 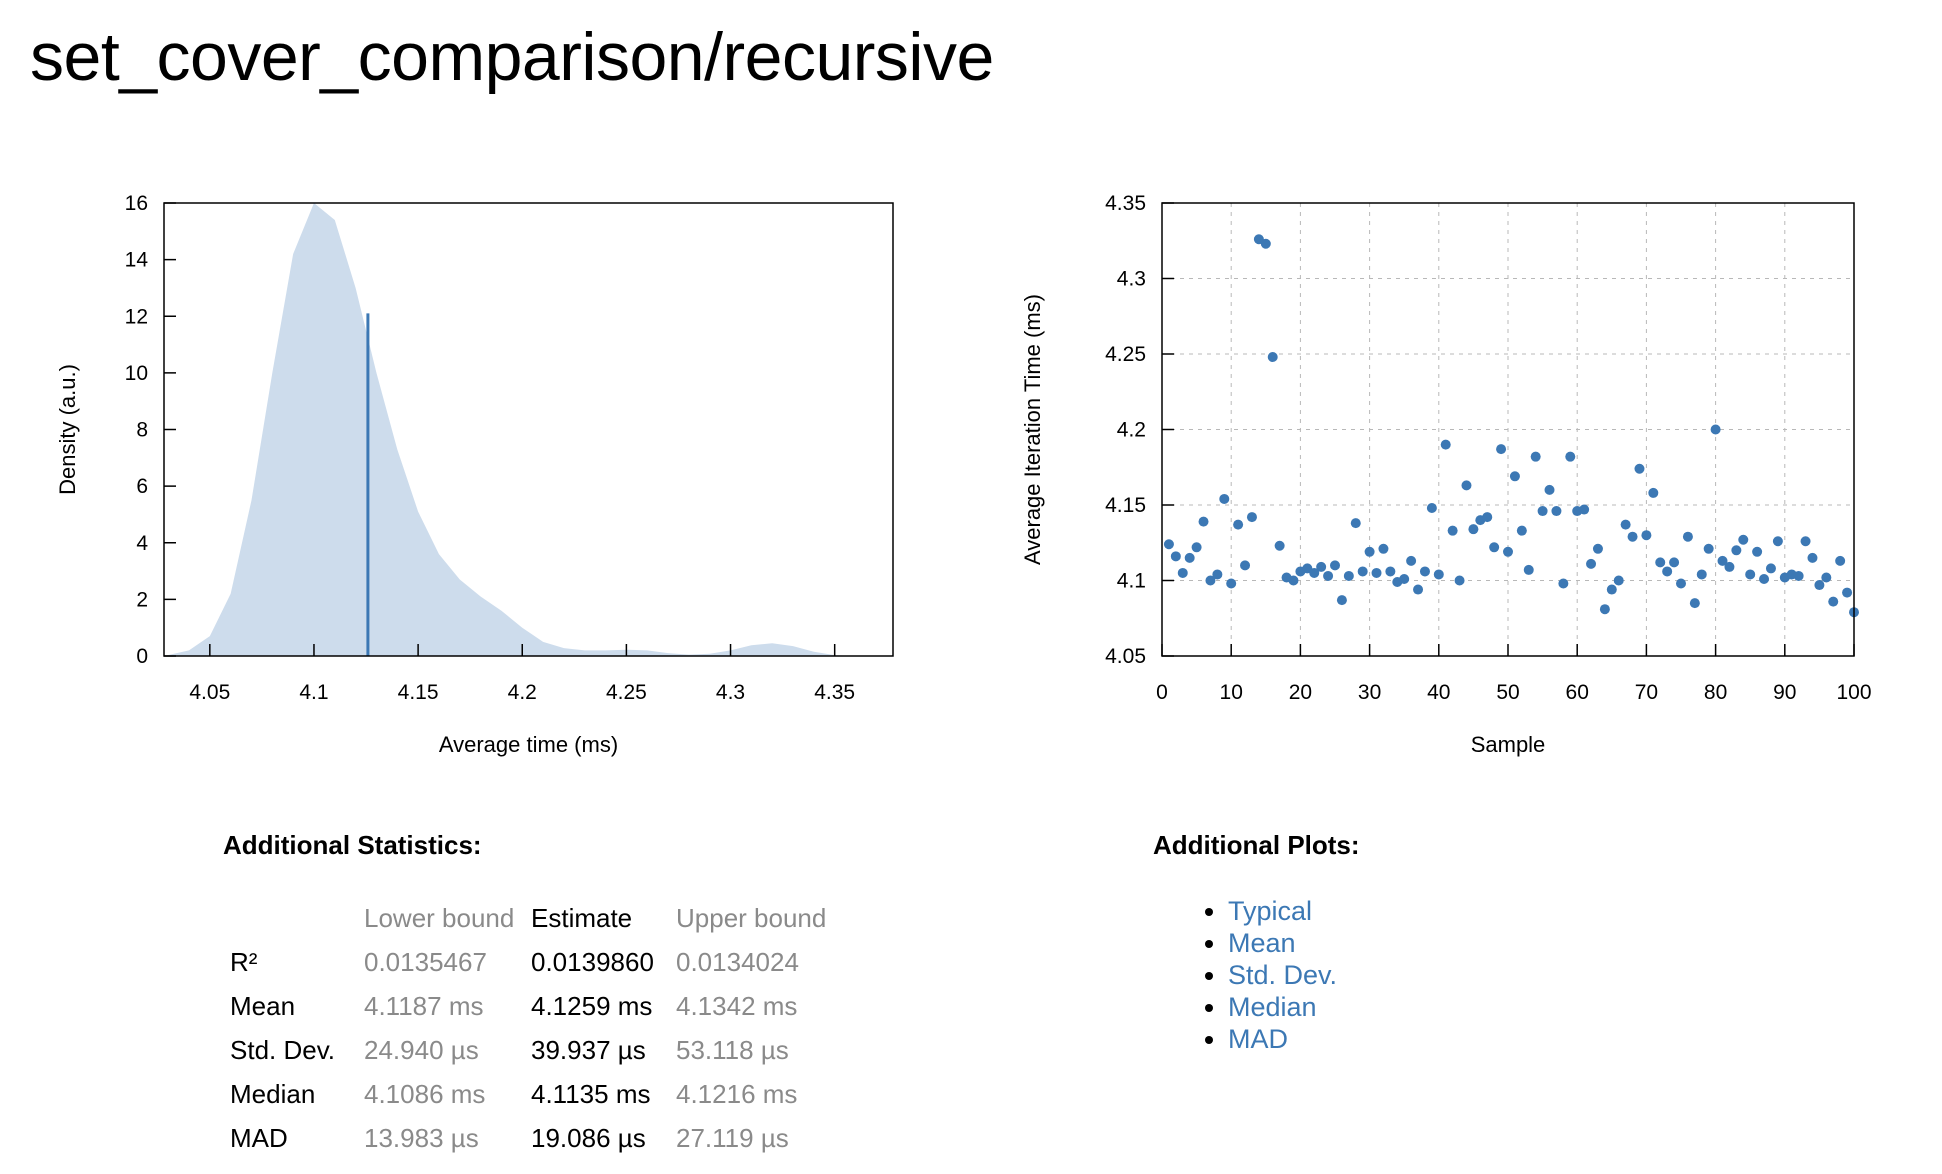 I want to click on estimate-value: 19.086 µs, so click(x=588, y=1137).